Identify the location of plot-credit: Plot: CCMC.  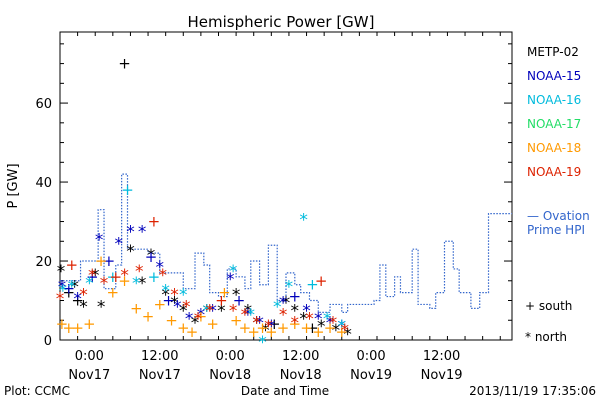
(37, 391).